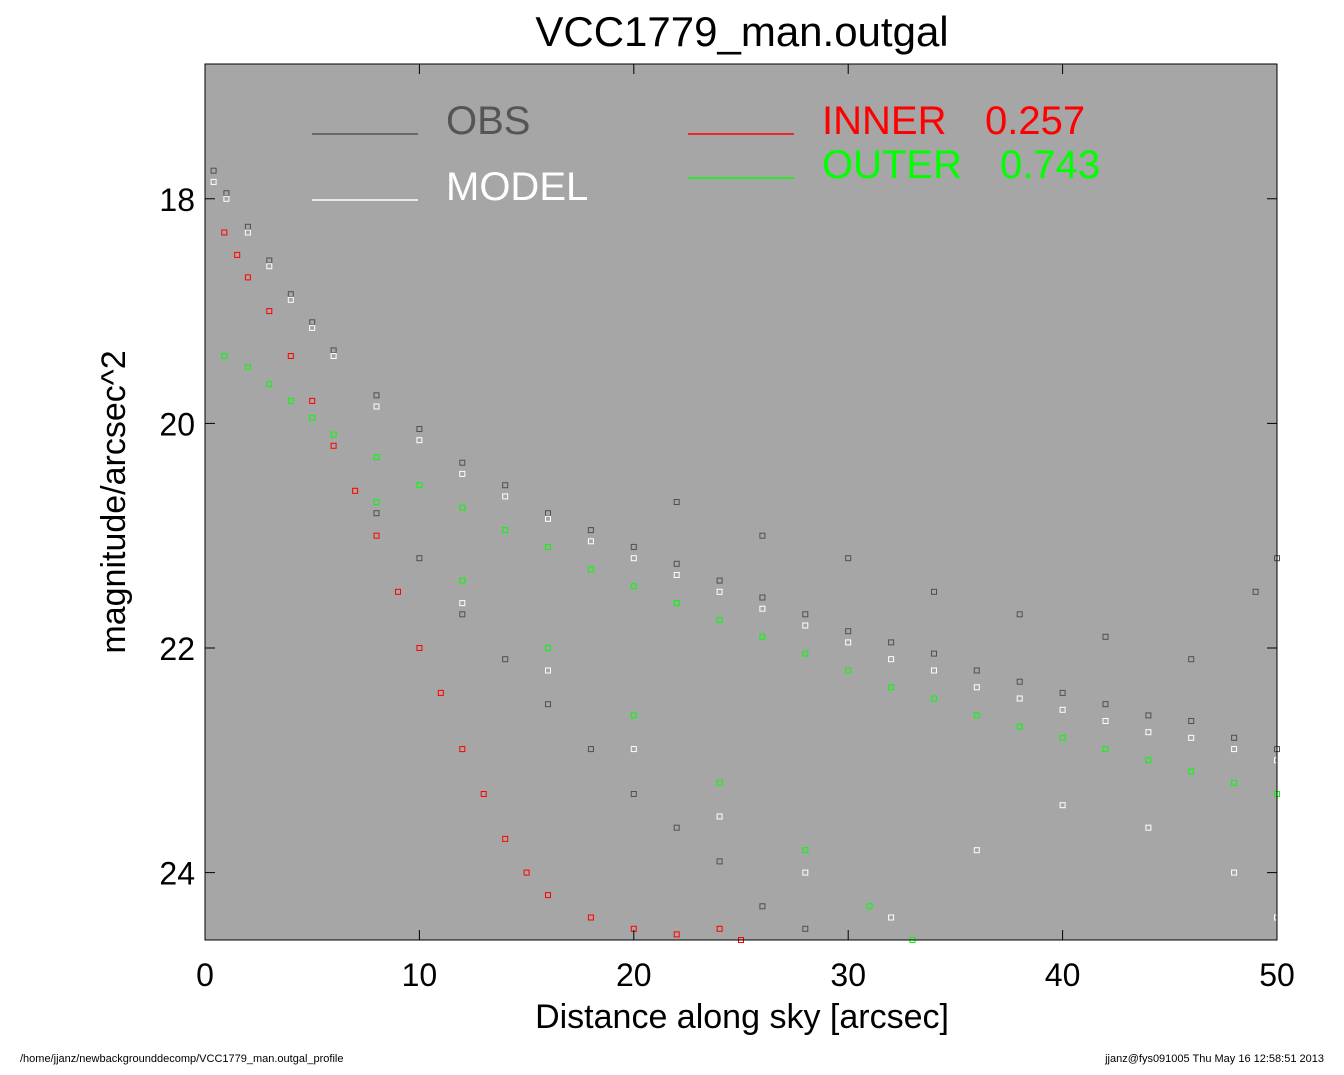  I want to click on x-tick-label: 50, so click(1277, 975).